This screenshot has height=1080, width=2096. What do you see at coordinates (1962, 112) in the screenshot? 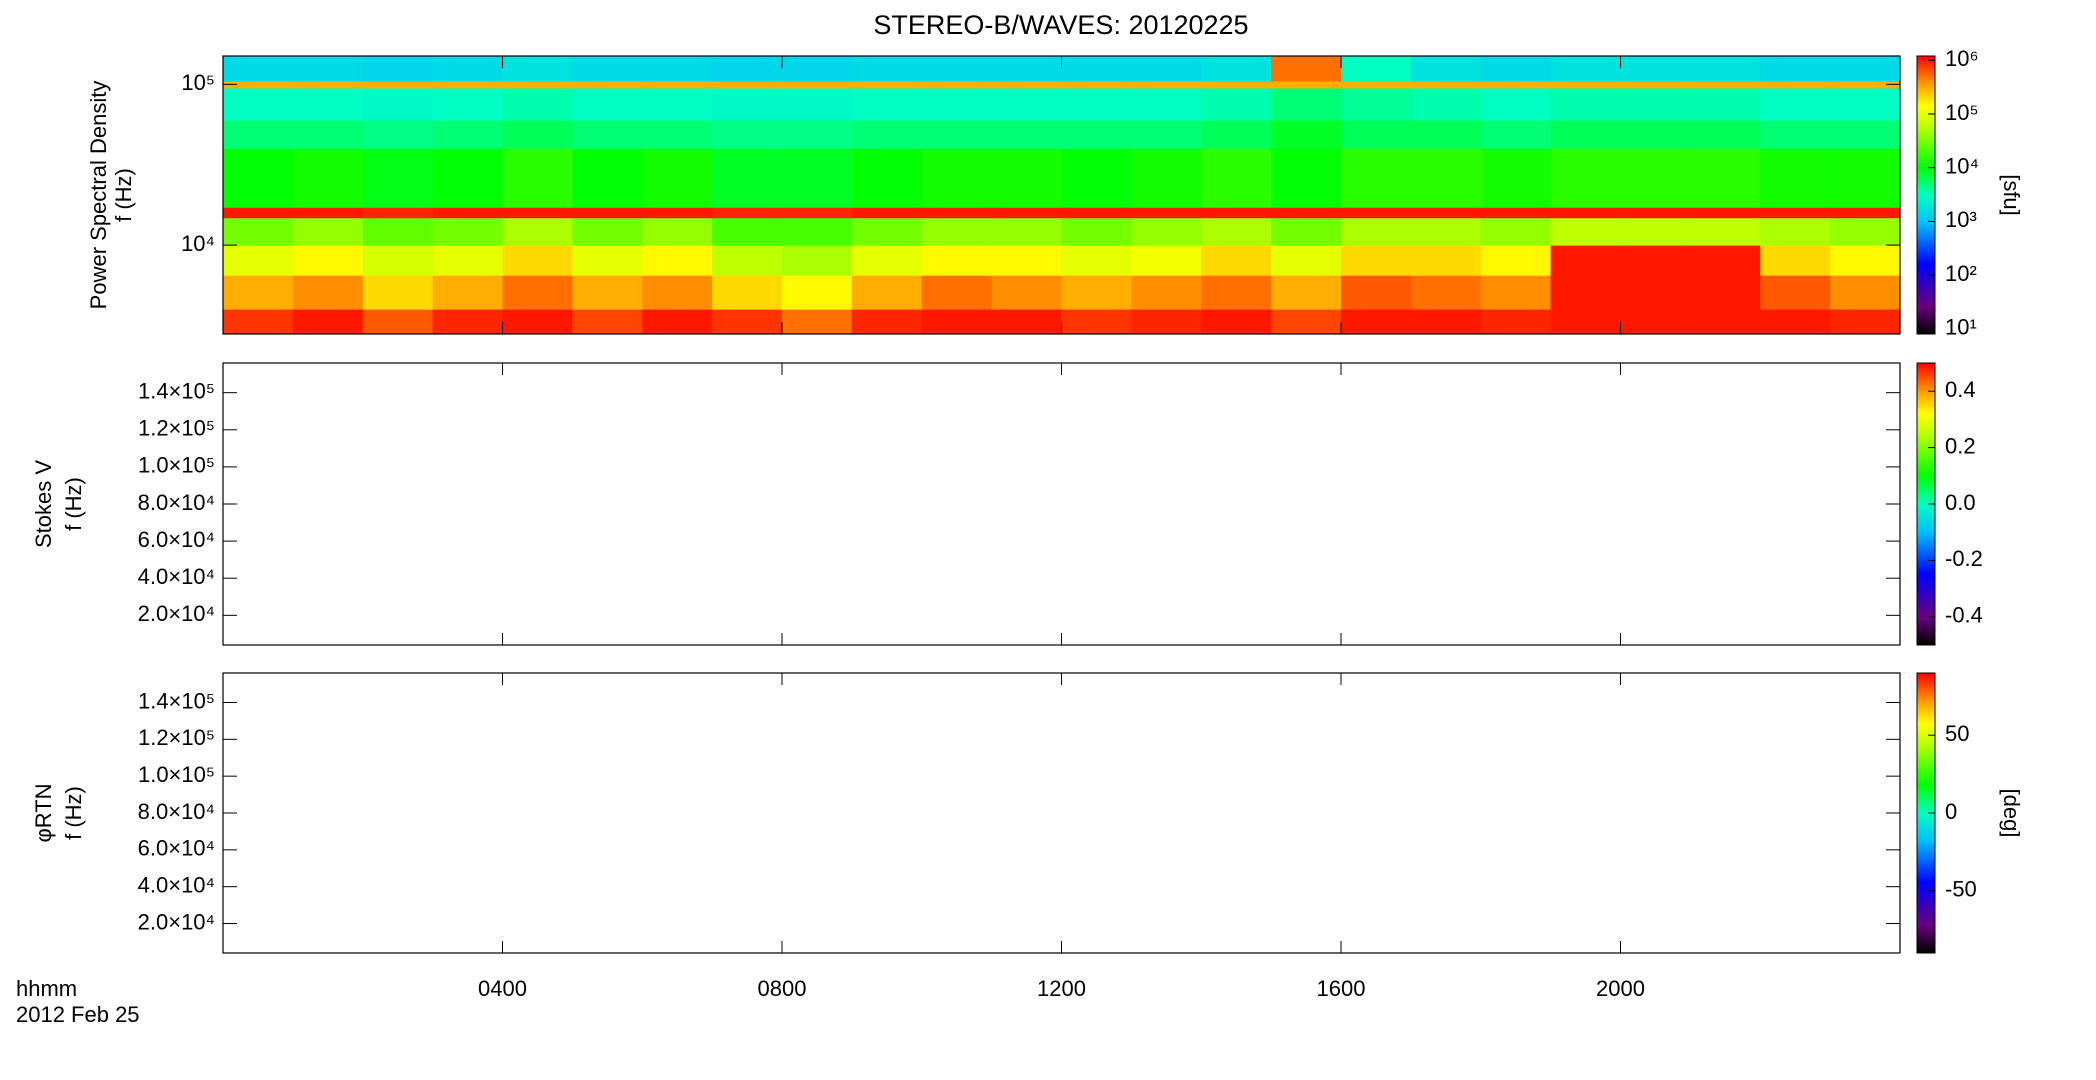
I see `colorbar-tick-label: 10⁵` at bounding box center [1962, 112].